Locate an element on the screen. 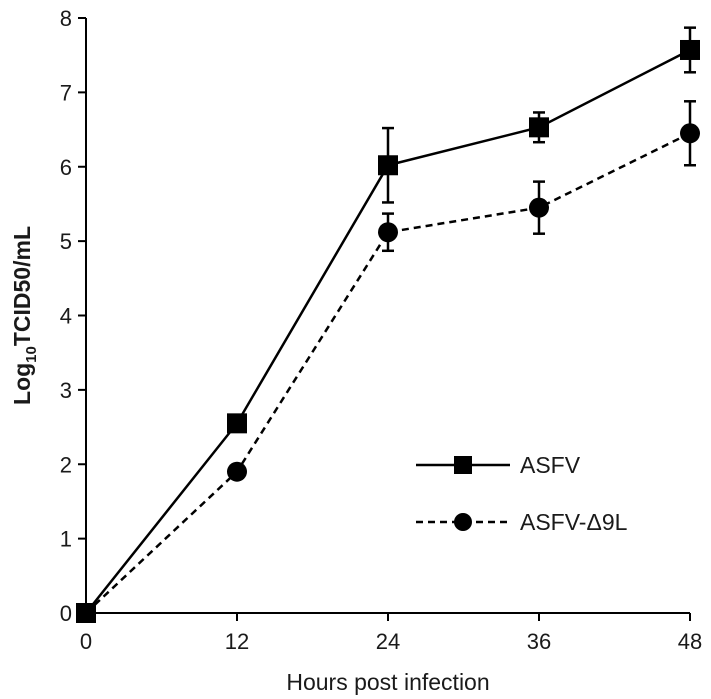  x-ticks: 0 12 24 36 48 is located at coordinates (391, 633).